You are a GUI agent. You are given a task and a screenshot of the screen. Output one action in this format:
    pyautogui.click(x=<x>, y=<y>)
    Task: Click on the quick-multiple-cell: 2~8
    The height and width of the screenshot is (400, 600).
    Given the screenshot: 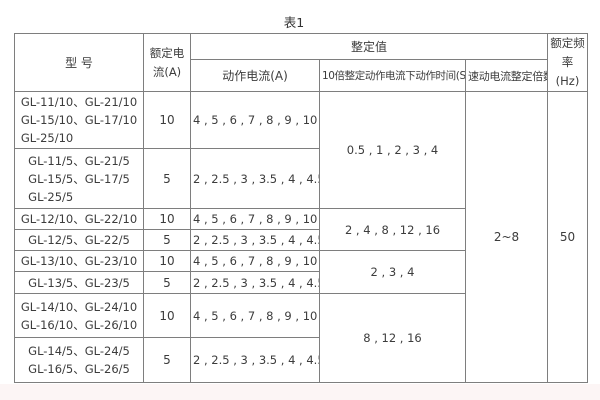 What is the action you would take?
    pyautogui.click(x=506, y=237)
    